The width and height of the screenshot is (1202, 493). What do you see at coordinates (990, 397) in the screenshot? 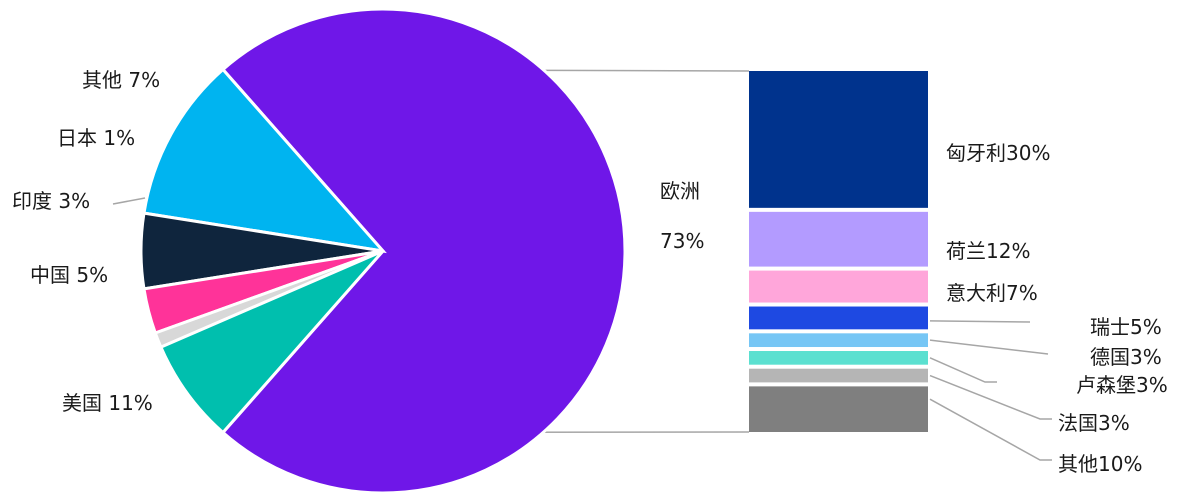
I see `leader-france` at bounding box center [990, 397].